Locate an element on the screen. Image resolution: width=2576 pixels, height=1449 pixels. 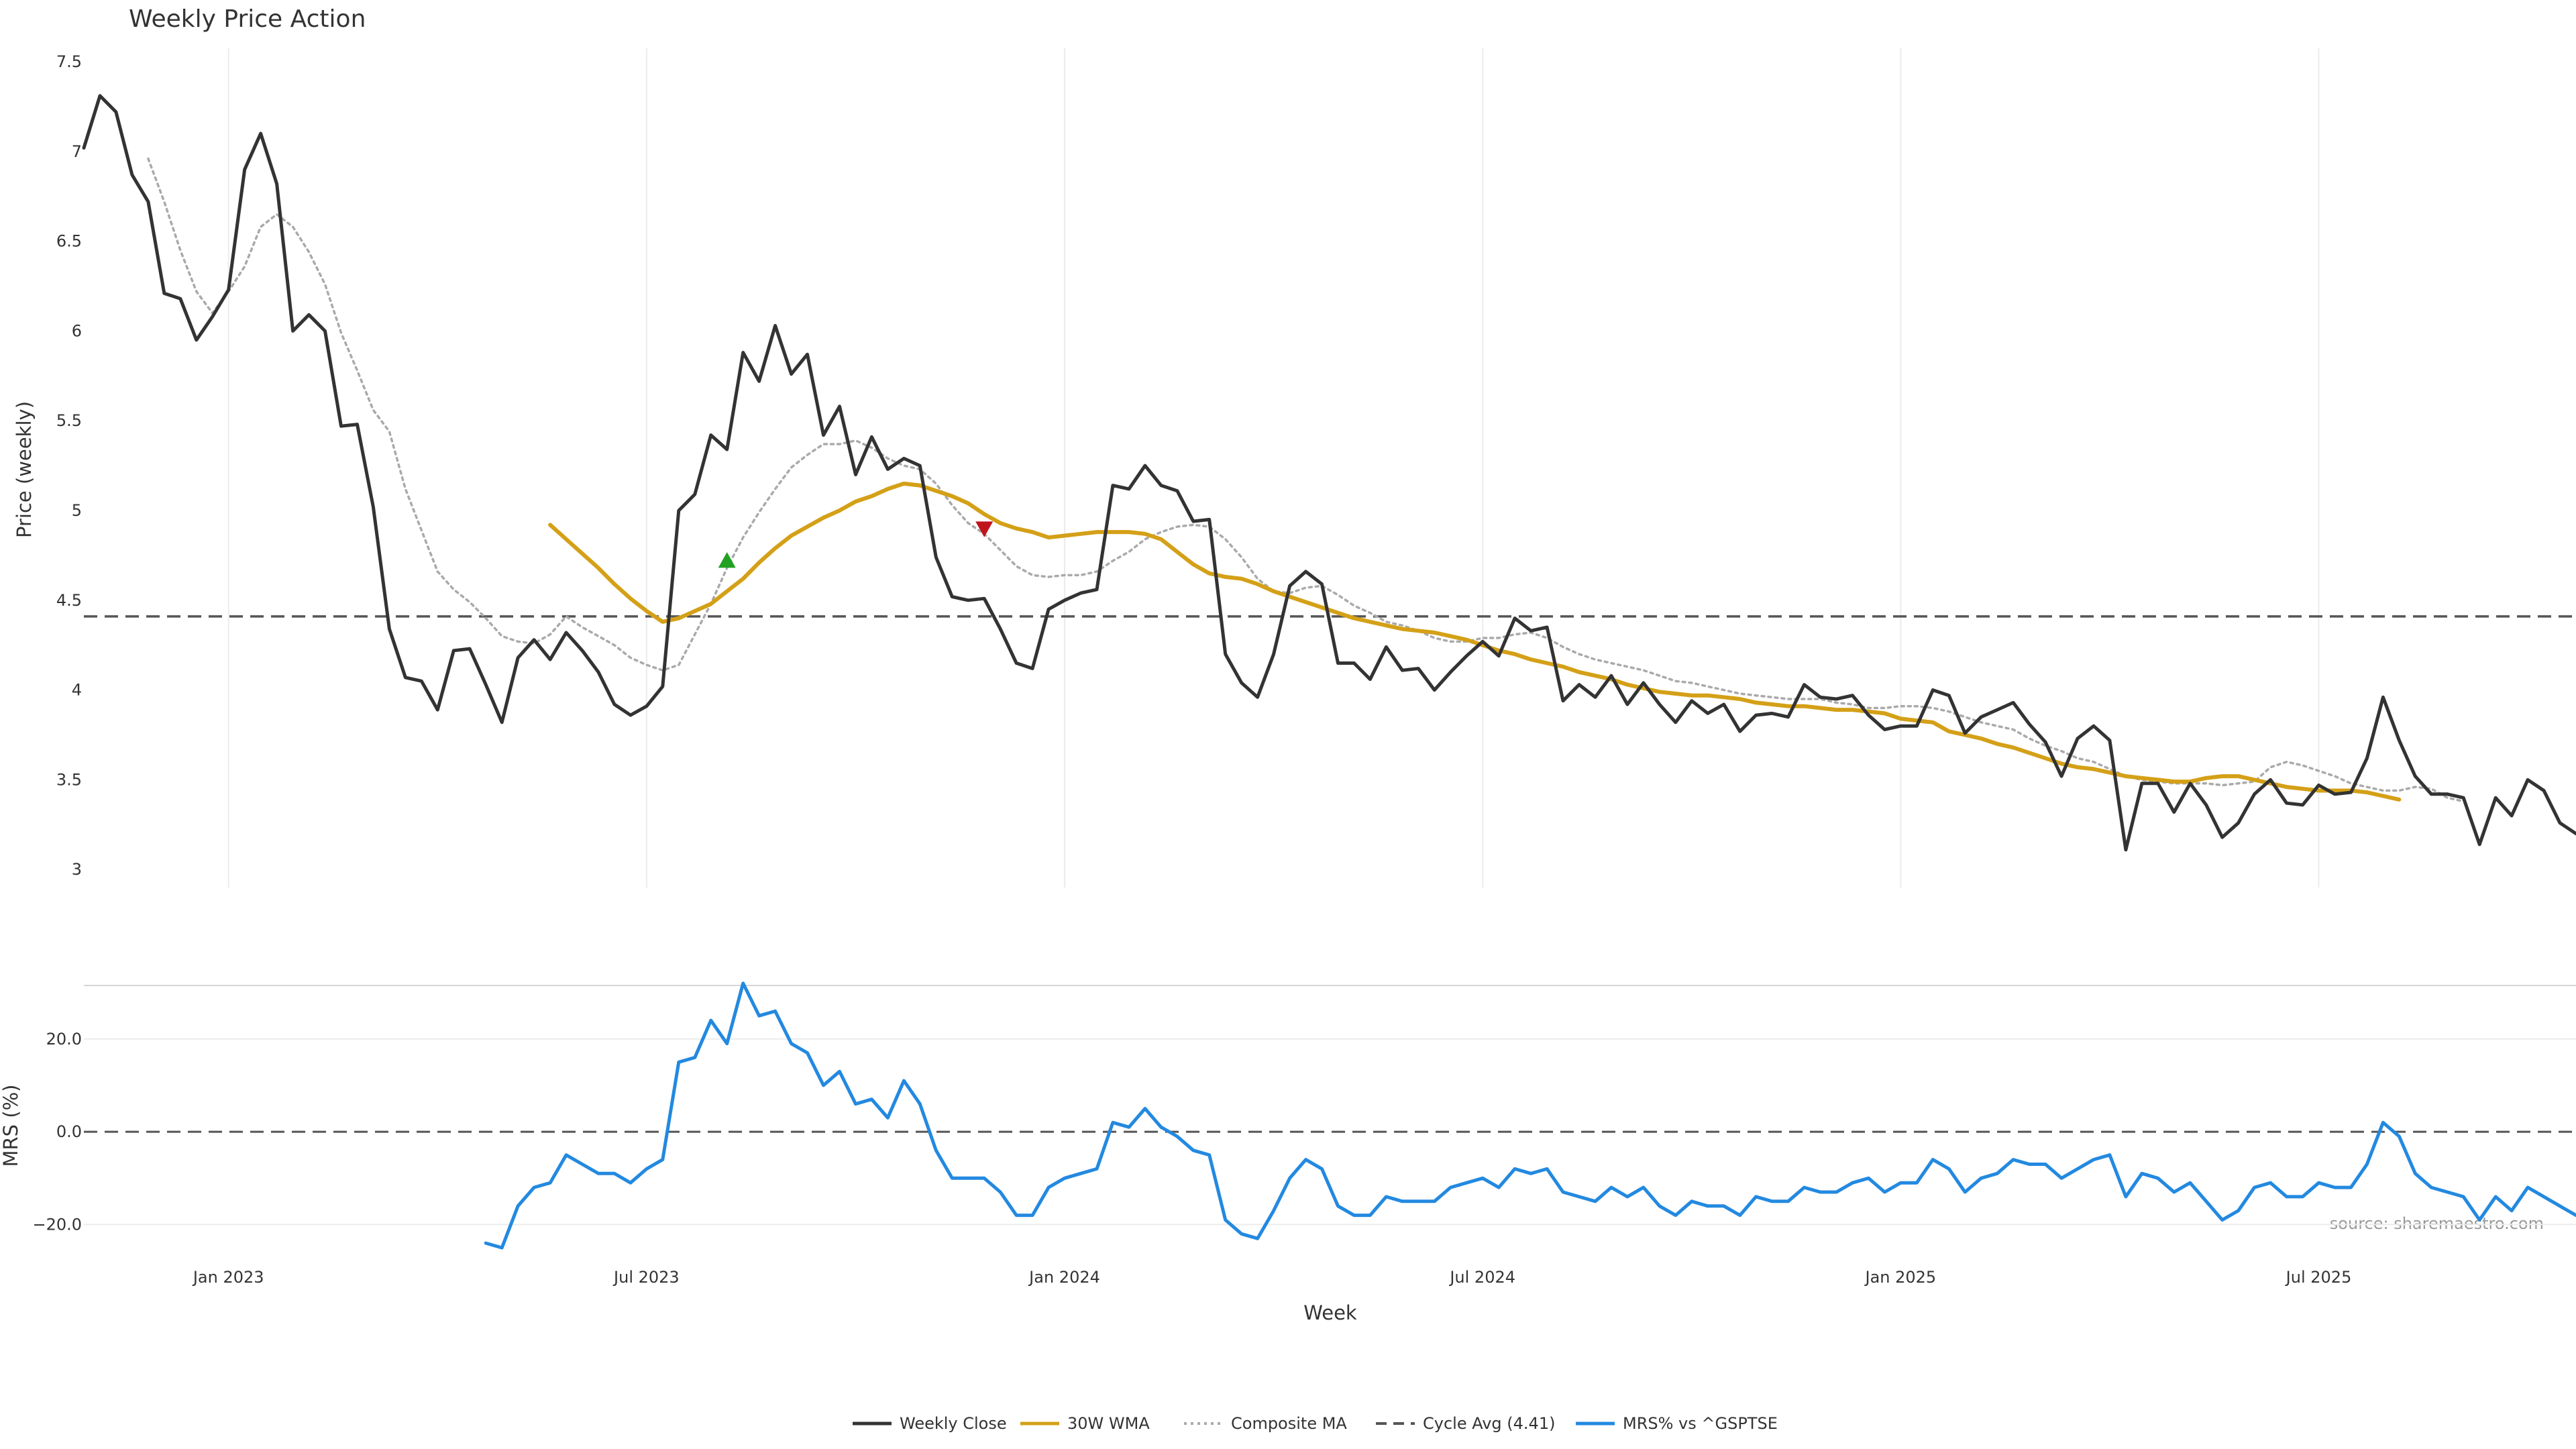
x-tick-label: Jan 2024 is located at coordinates (1064, 1277).